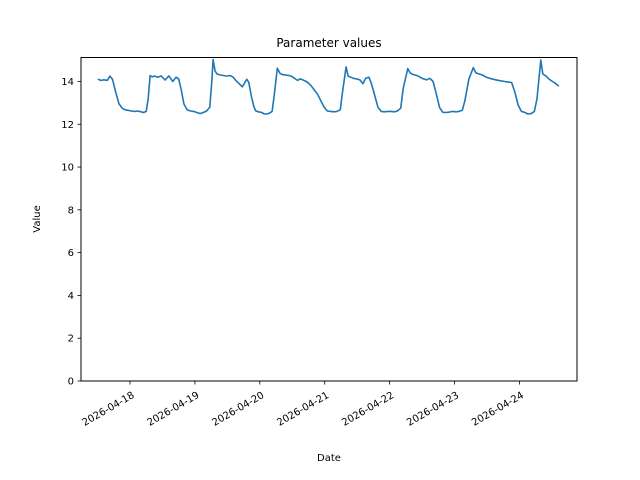 This screenshot has width=640, height=480. I want to click on x-tick-label: 2026-04-24, so click(498, 409).